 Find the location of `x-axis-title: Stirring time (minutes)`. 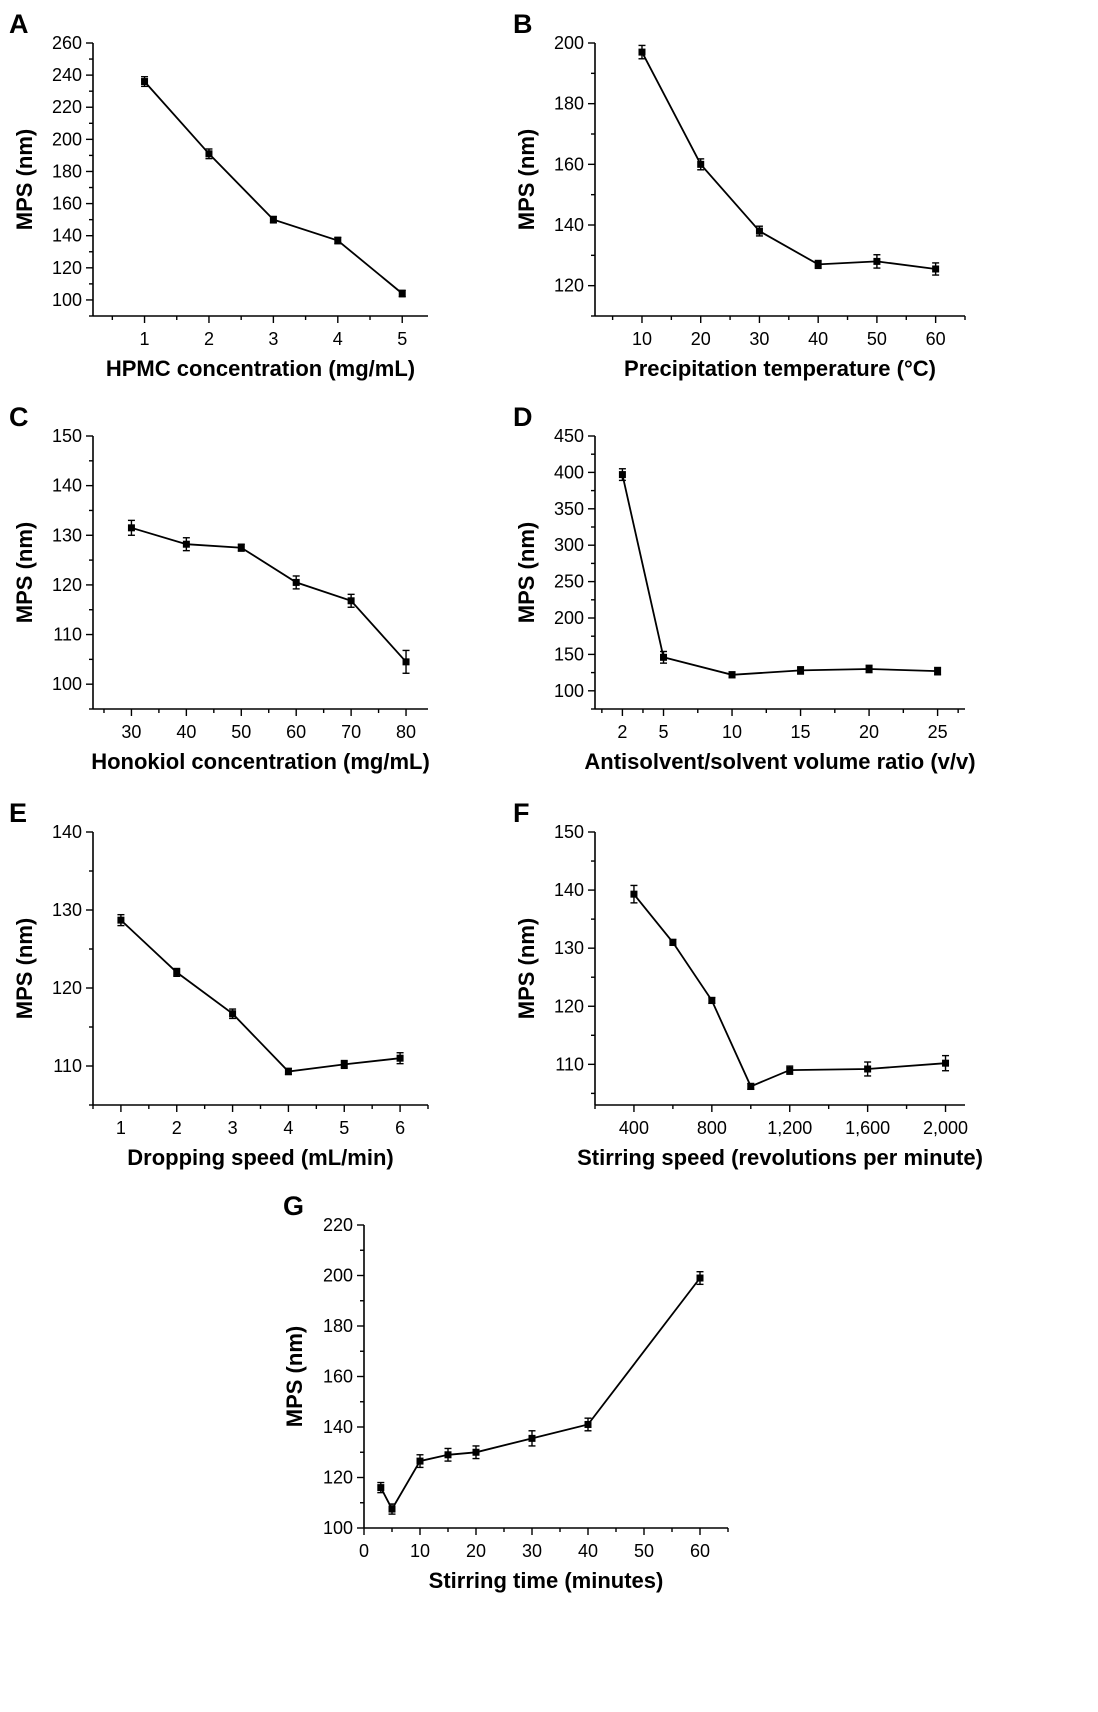

x-axis-title: Stirring time (minutes) is located at coordinates (546, 1580).